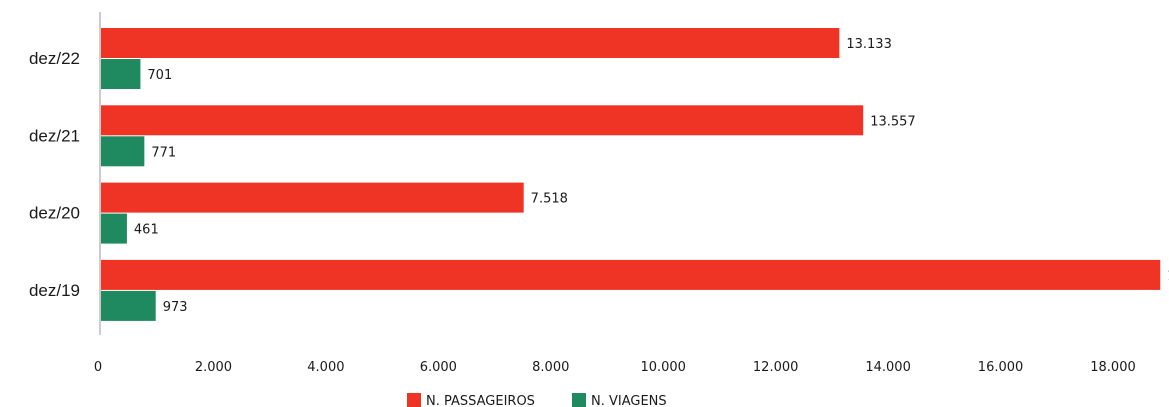 The height and width of the screenshot is (407, 1169). Describe the element at coordinates (1001, 367) in the screenshot. I see `x-tick-label: 16.000` at that location.